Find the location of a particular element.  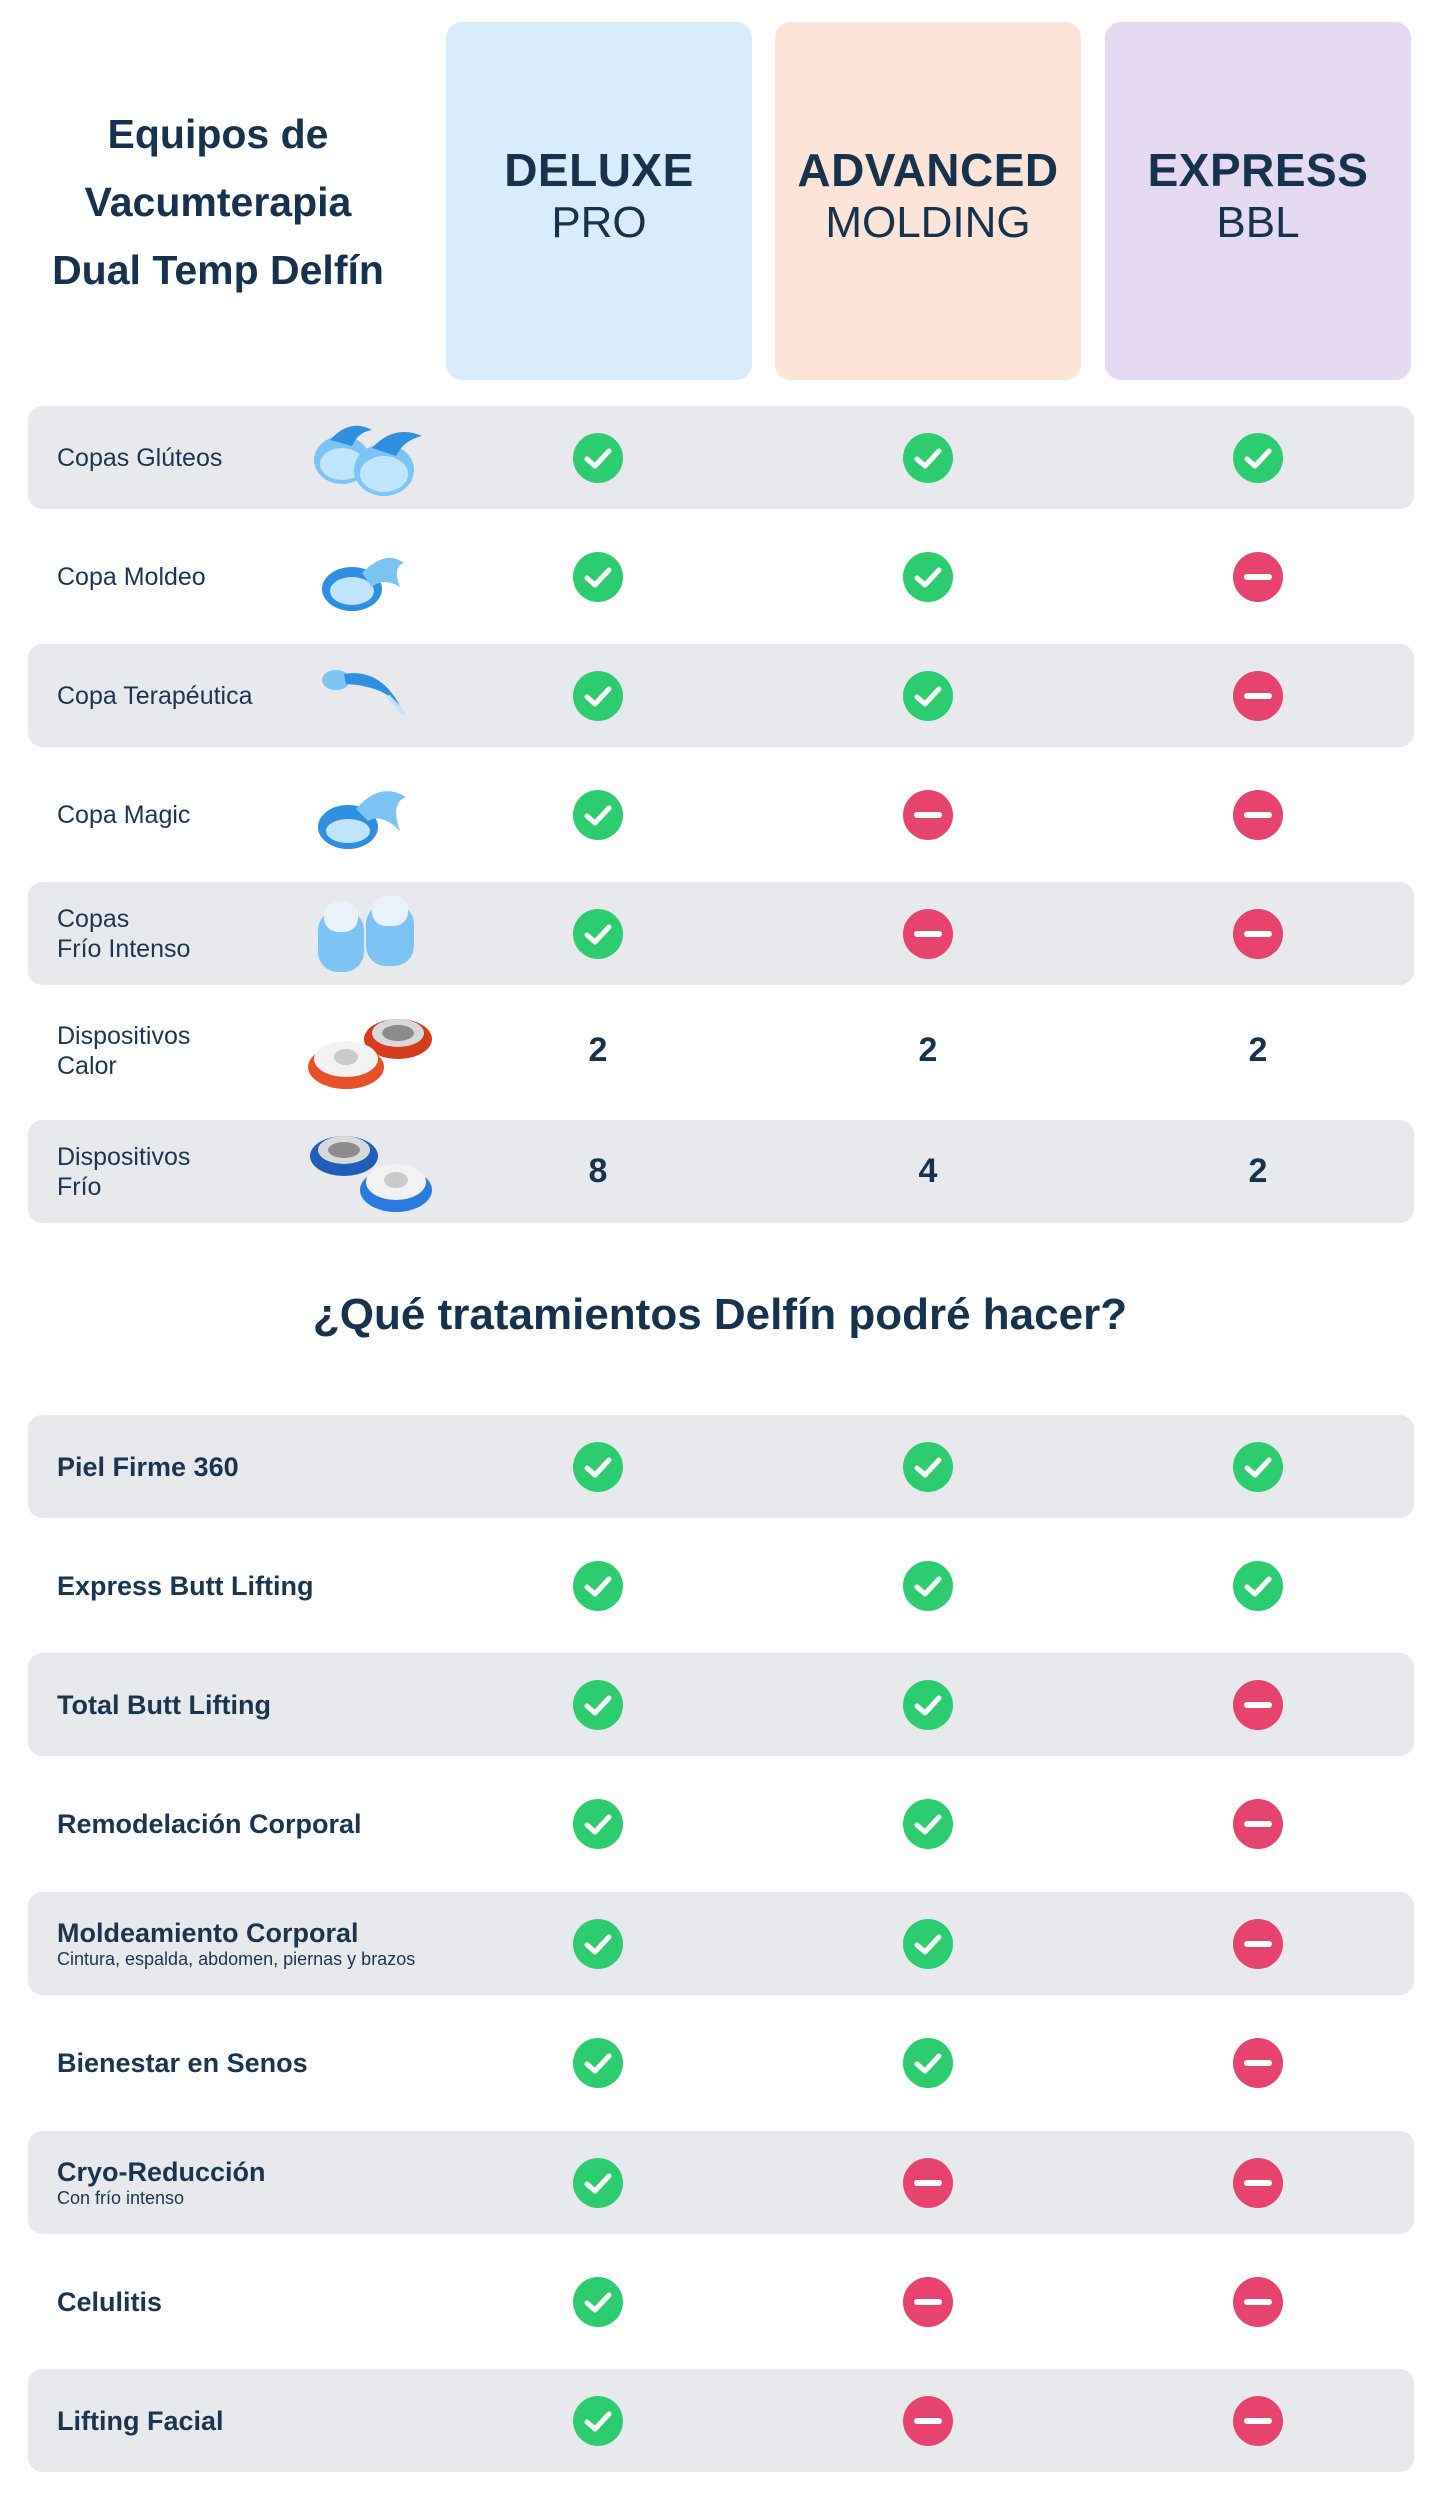

count-cell: 4 is located at coordinates (928, 1171).